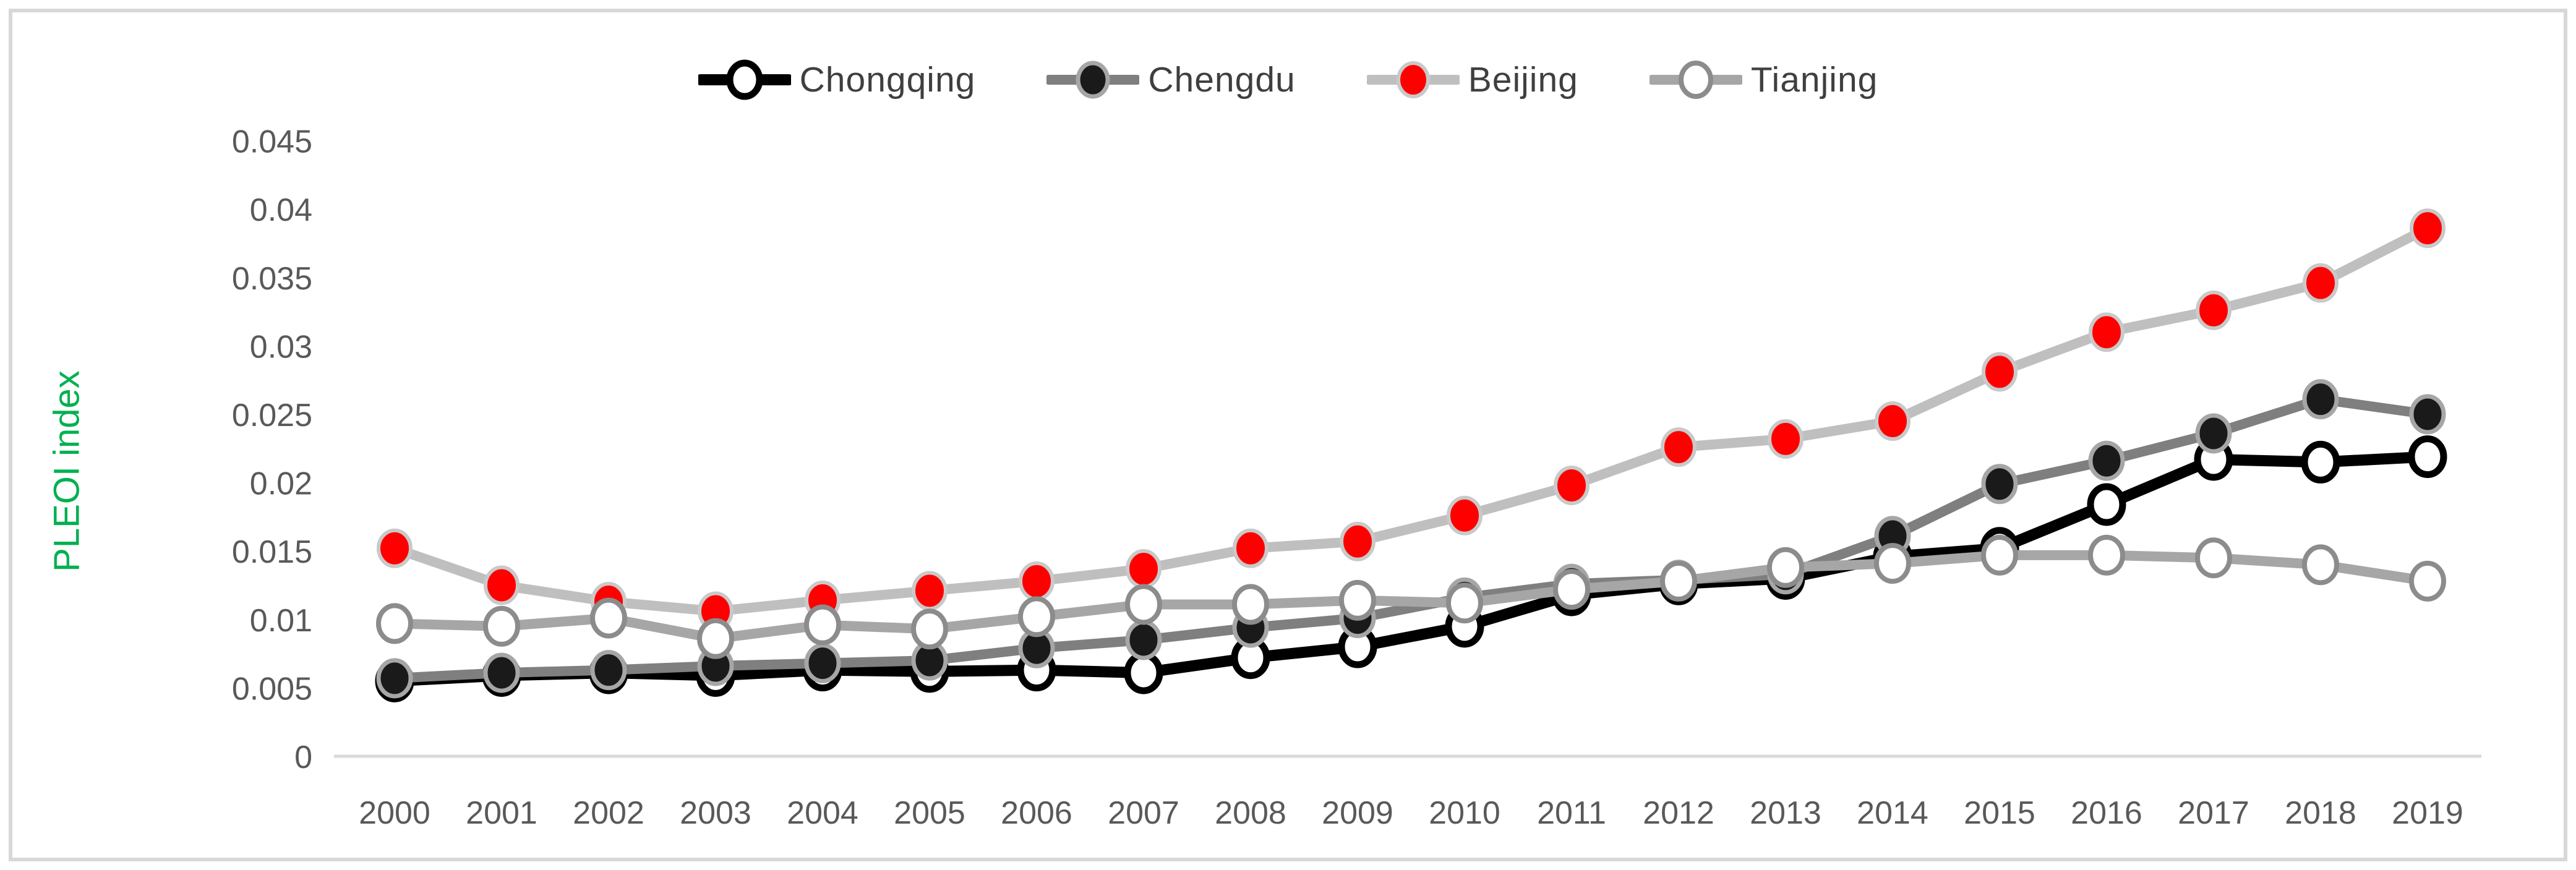 The height and width of the screenshot is (870, 2576). Describe the element at coordinates (281, 484) in the screenshot. I see `y-tick-label: 0.02` at that location.